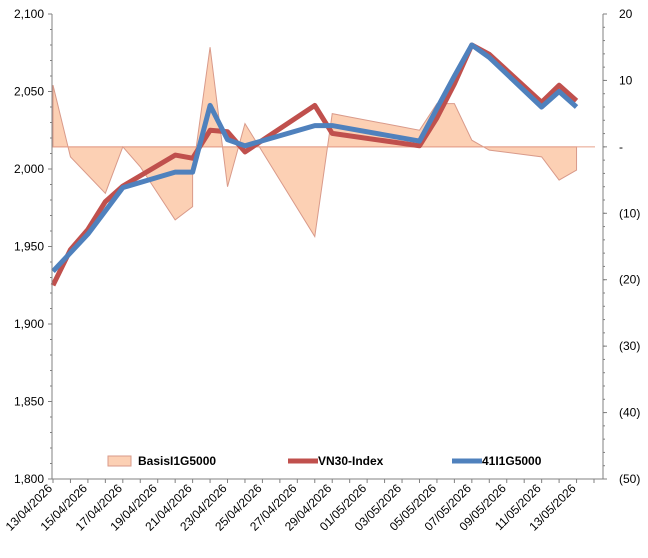  Describe the element at coordinates (119, 461) in the screenshot. I see `legend-swatch-basisi1g5000` at that location.